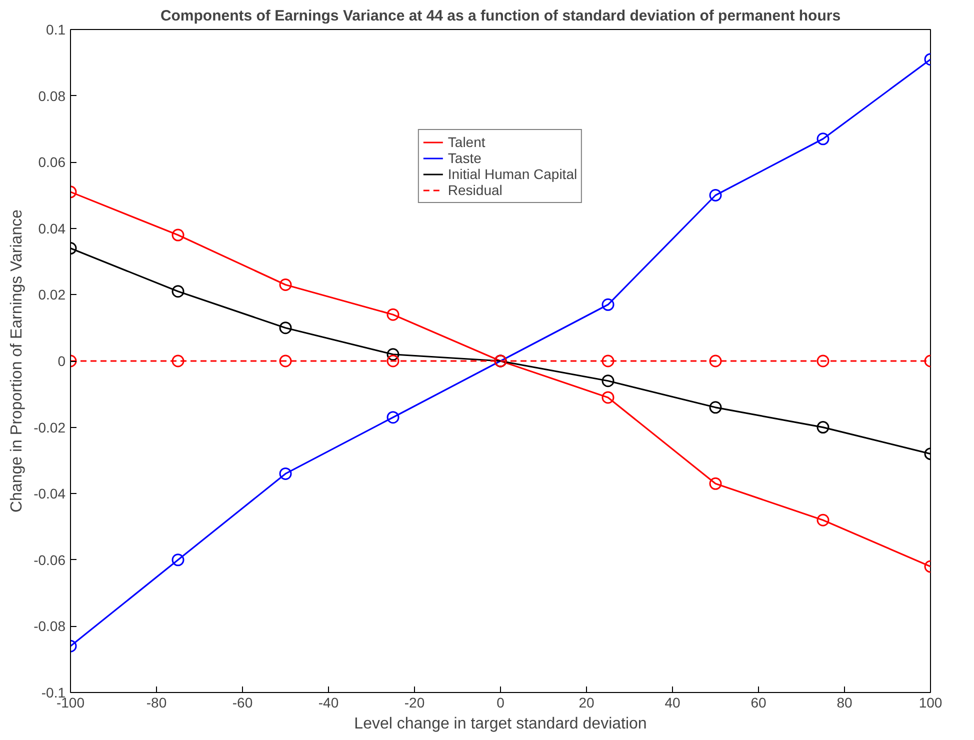 The width and height of the screenshot is (974, 740). What do you see at coordinates (50, 427) in the screenshot?
I see `y-tick-label: -0.02` at bounding box center [50, 427].